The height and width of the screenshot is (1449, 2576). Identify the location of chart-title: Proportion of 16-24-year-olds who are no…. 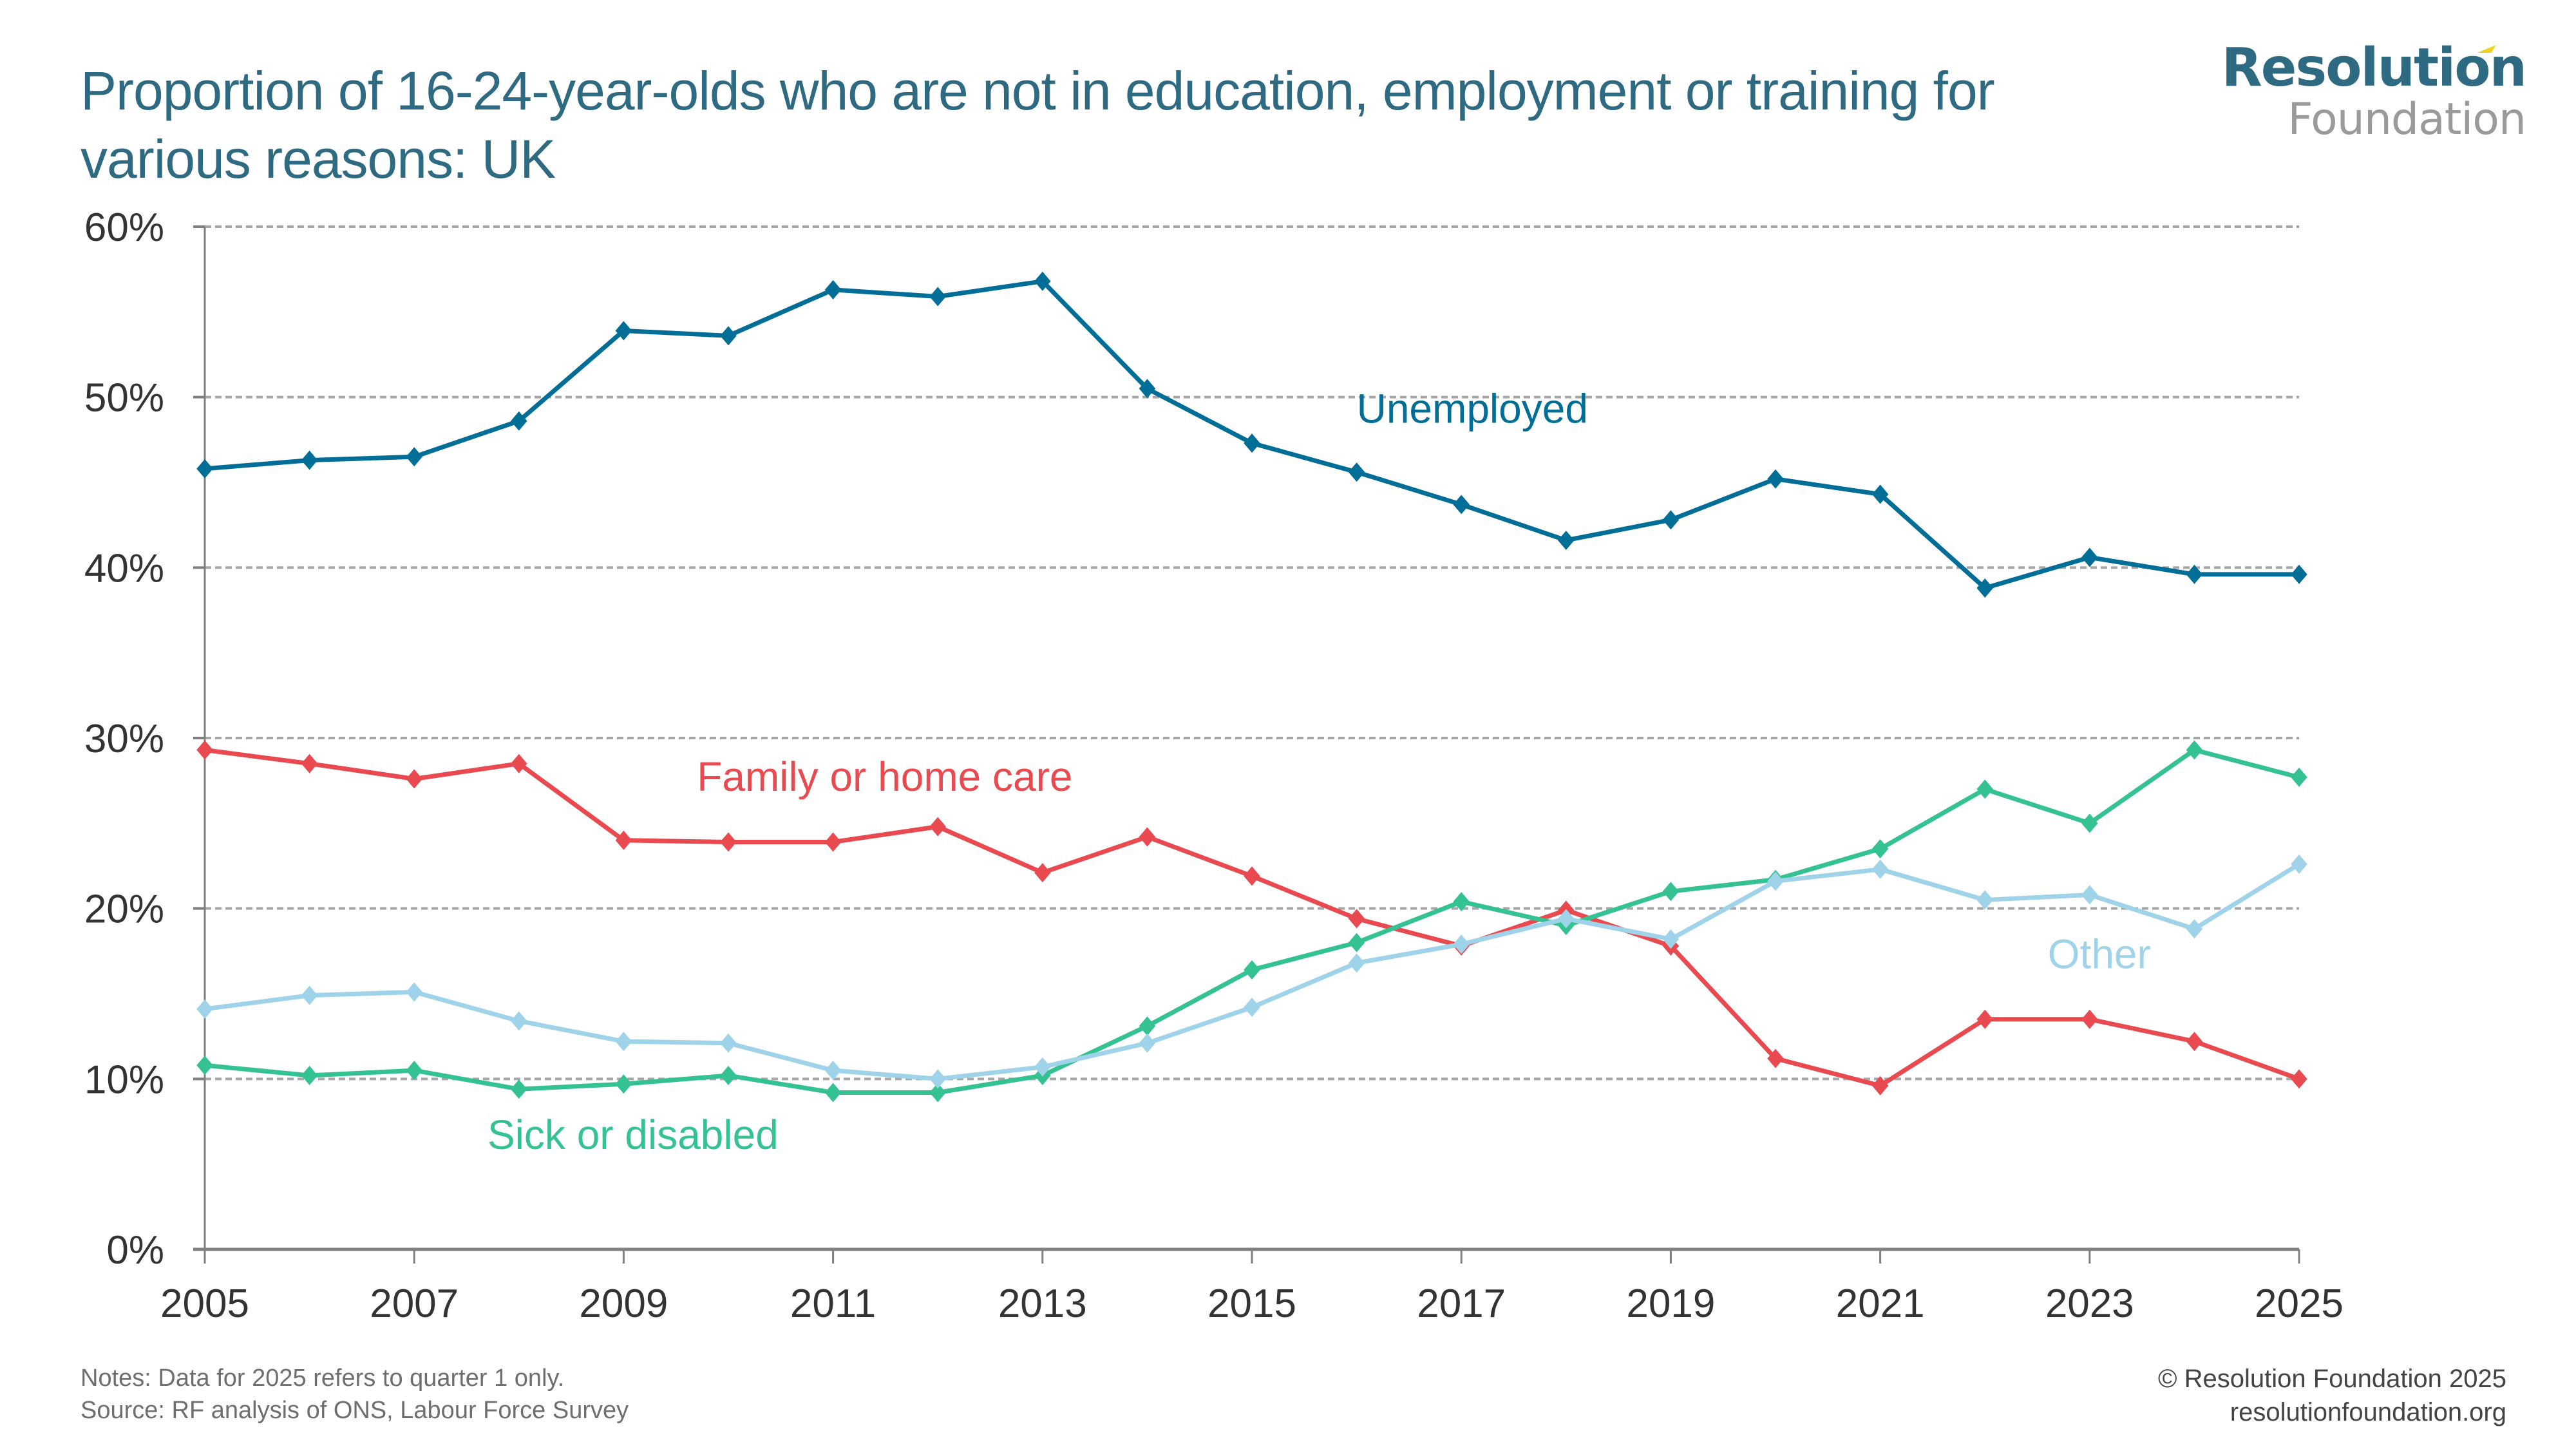
(1037, 125).